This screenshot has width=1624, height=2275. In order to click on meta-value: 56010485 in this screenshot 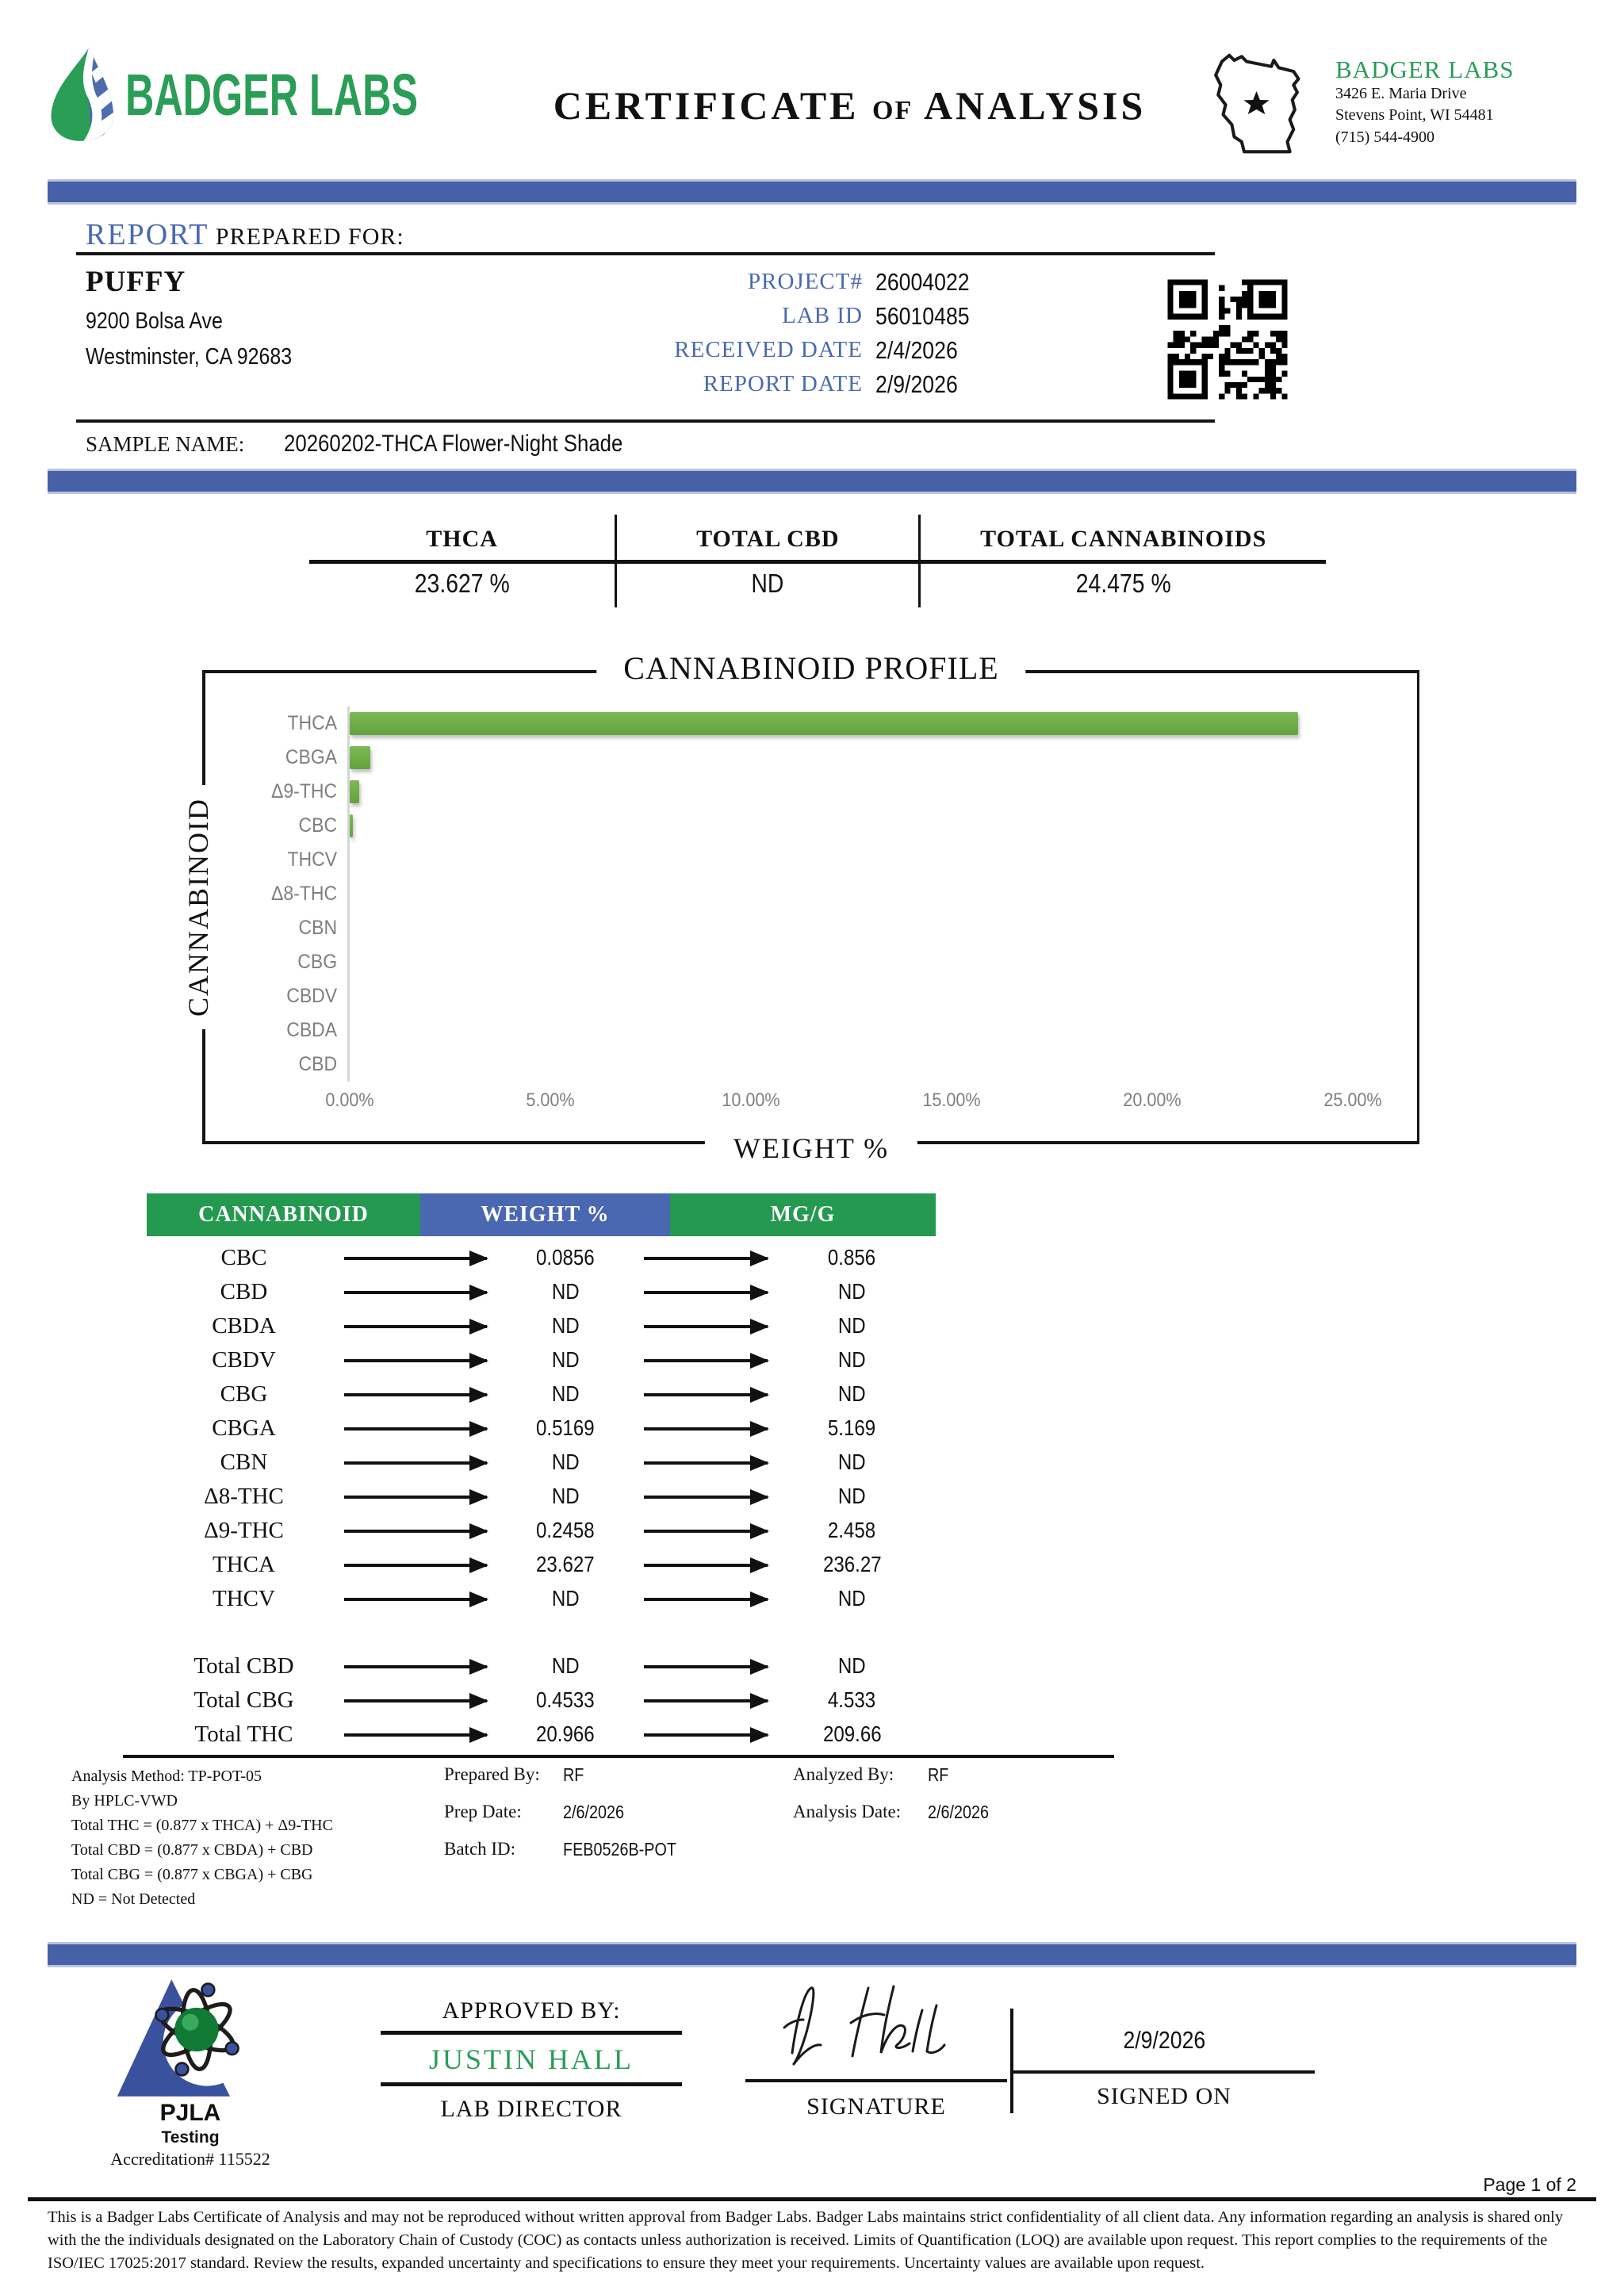, I will do `click(922, 315)`.